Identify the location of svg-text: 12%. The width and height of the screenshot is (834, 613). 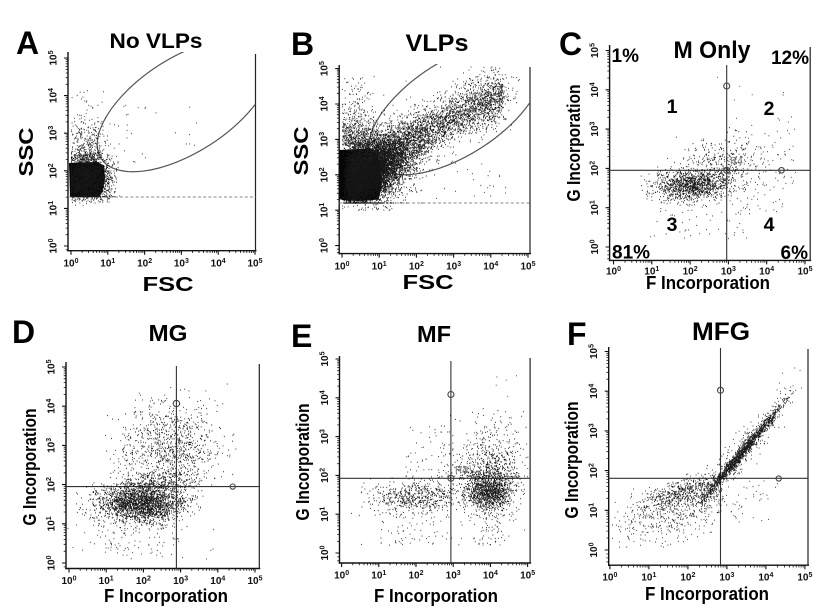
(790, 58).